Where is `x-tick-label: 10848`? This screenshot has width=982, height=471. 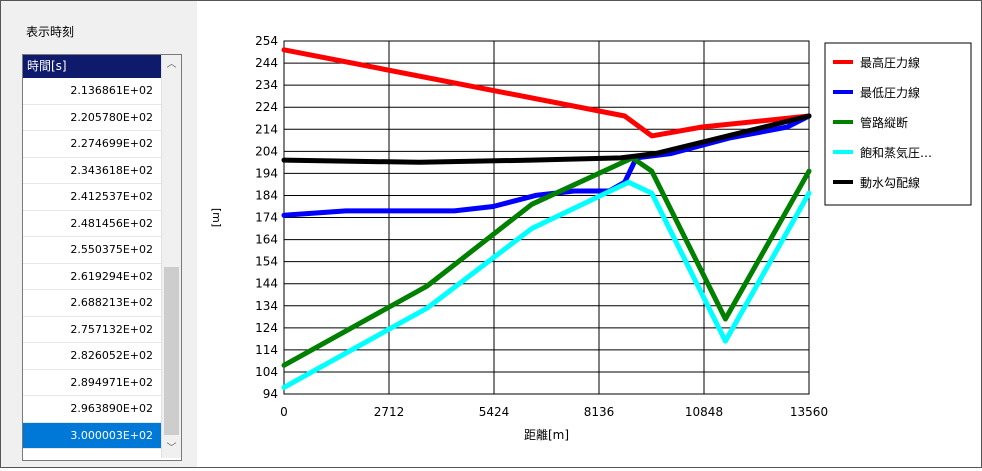 x-tick-label: 10848 is located at coordinates (704, 412).